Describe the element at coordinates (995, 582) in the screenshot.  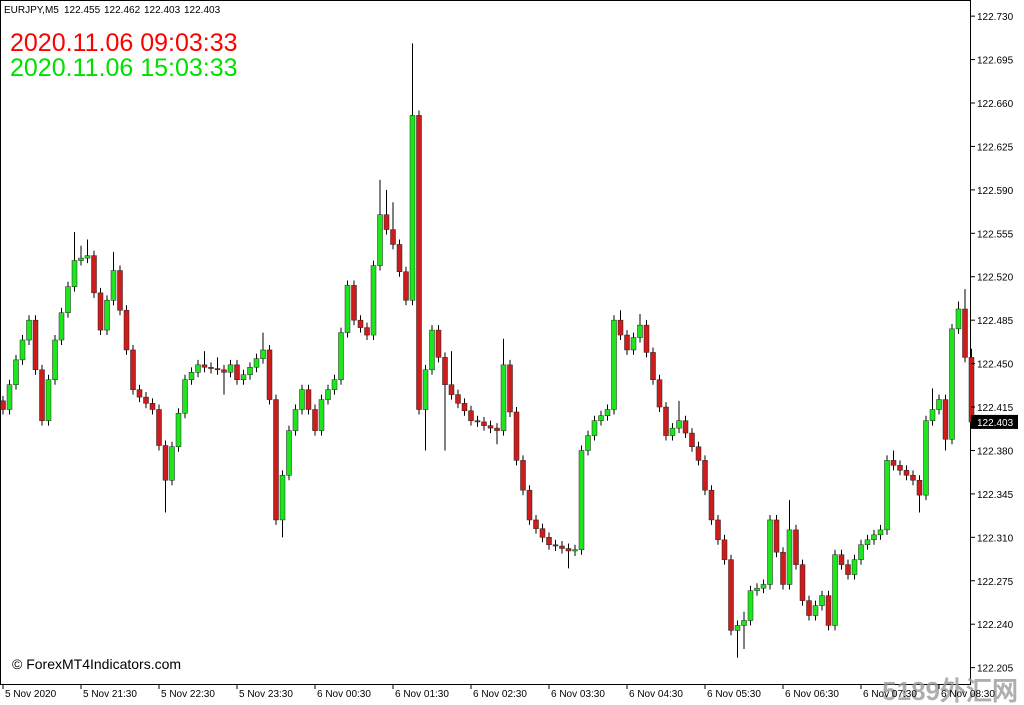
I see `y-tick-label: 122.275` at that location.